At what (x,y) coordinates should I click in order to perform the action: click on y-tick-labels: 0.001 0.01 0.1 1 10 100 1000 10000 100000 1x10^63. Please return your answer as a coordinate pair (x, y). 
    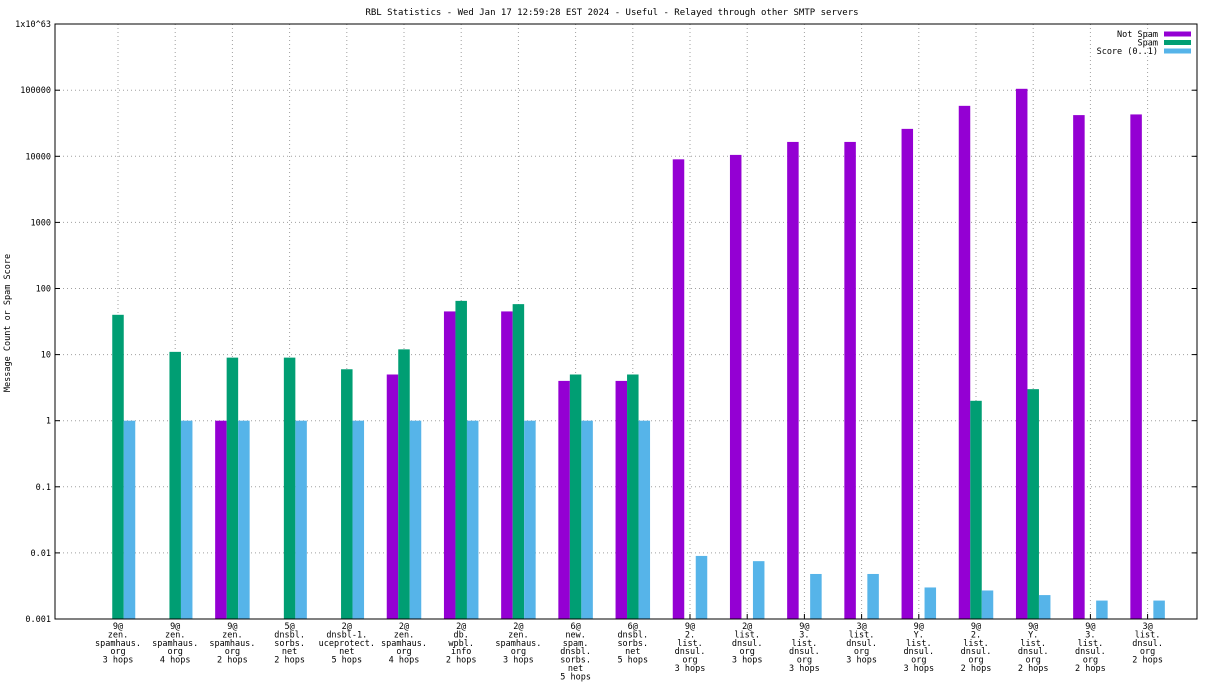
    Looking at the image, I should click on (33, 322).